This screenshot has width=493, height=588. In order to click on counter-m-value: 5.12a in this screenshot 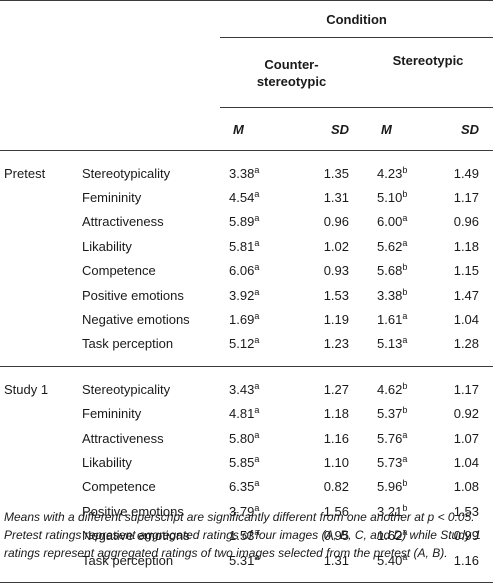, I will do `click(244, 343)`.